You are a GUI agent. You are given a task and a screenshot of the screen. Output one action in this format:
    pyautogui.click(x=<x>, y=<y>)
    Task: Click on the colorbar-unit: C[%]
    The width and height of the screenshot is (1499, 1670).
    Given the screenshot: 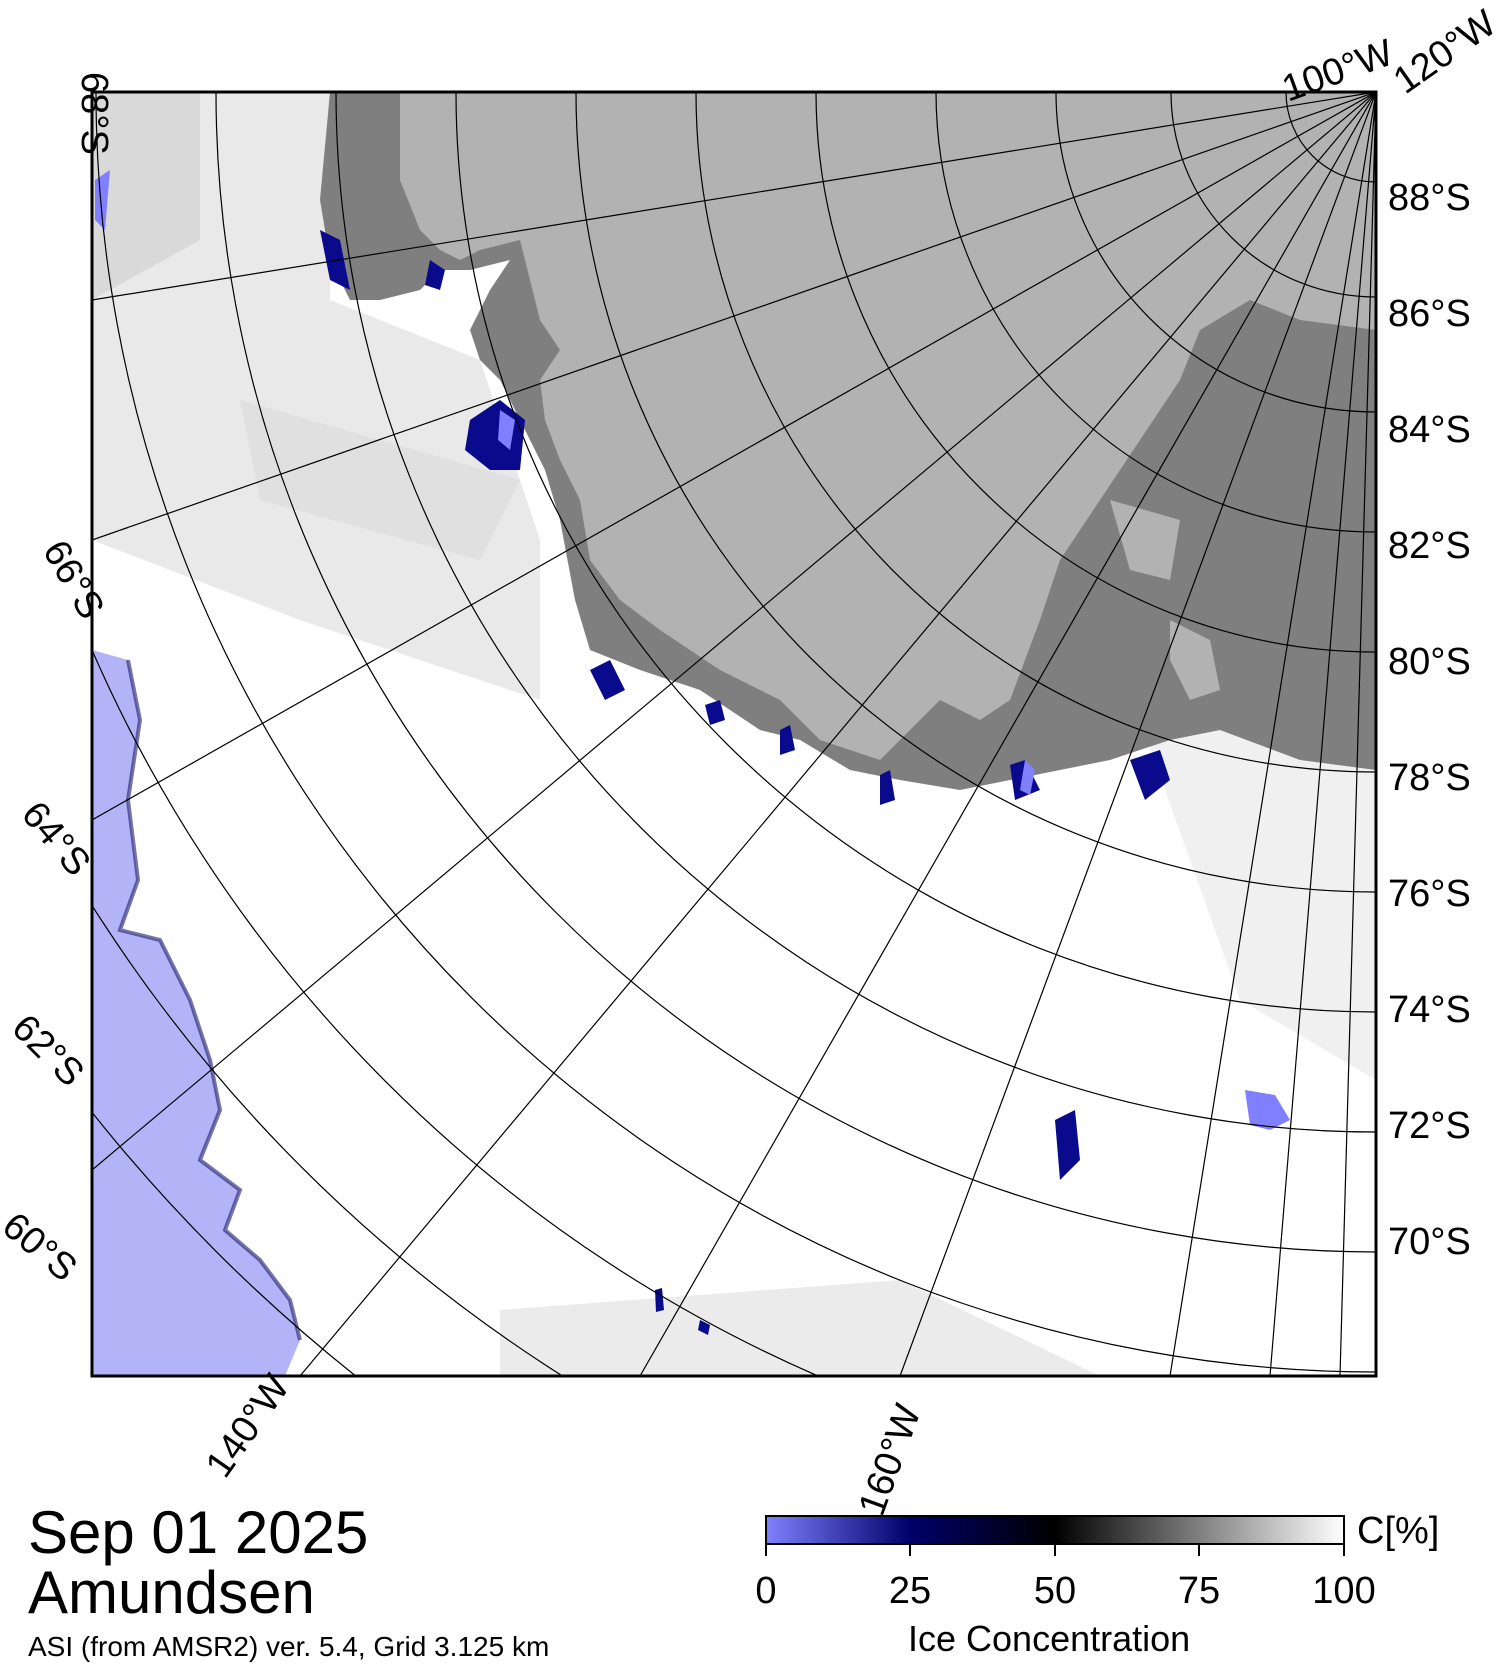 What is the action you would take?
    pyautogui.click(x=1398, y=1531)
    